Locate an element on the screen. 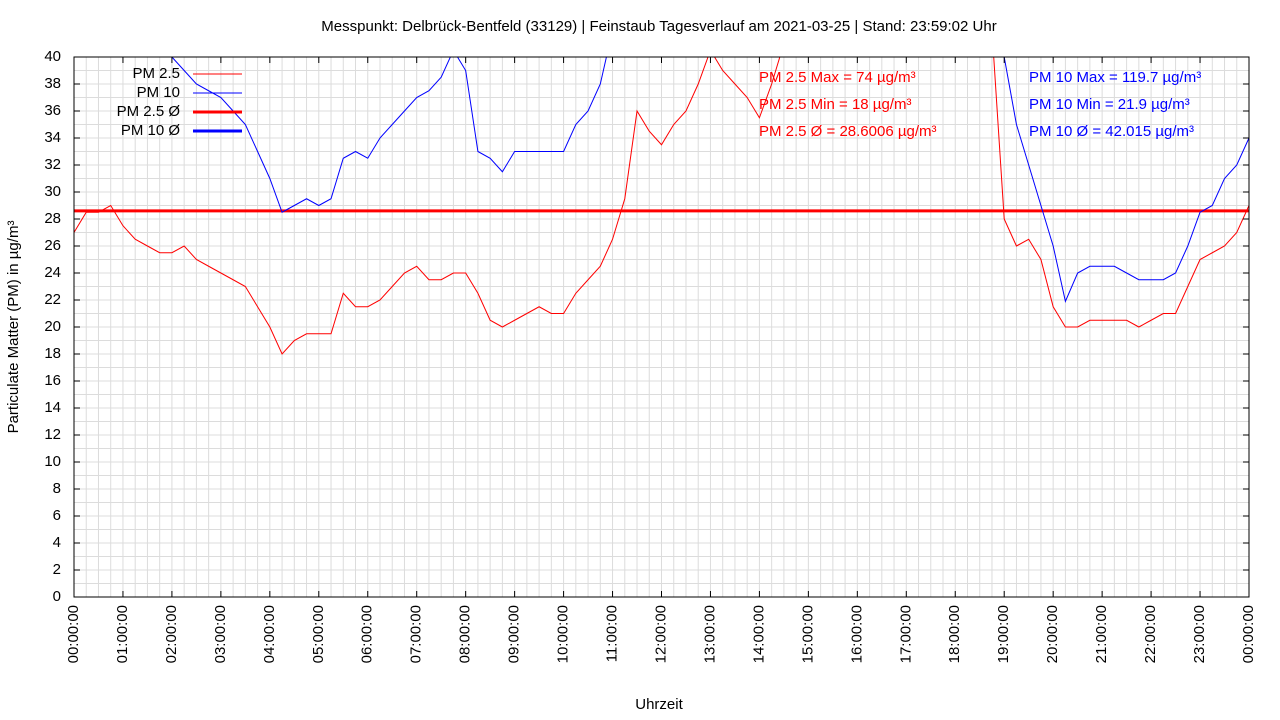 This screenshot has height=720, width=1280. annotation: PM 10 Max = 119.7 µg/m³ is located at coordinates (1115, 77).